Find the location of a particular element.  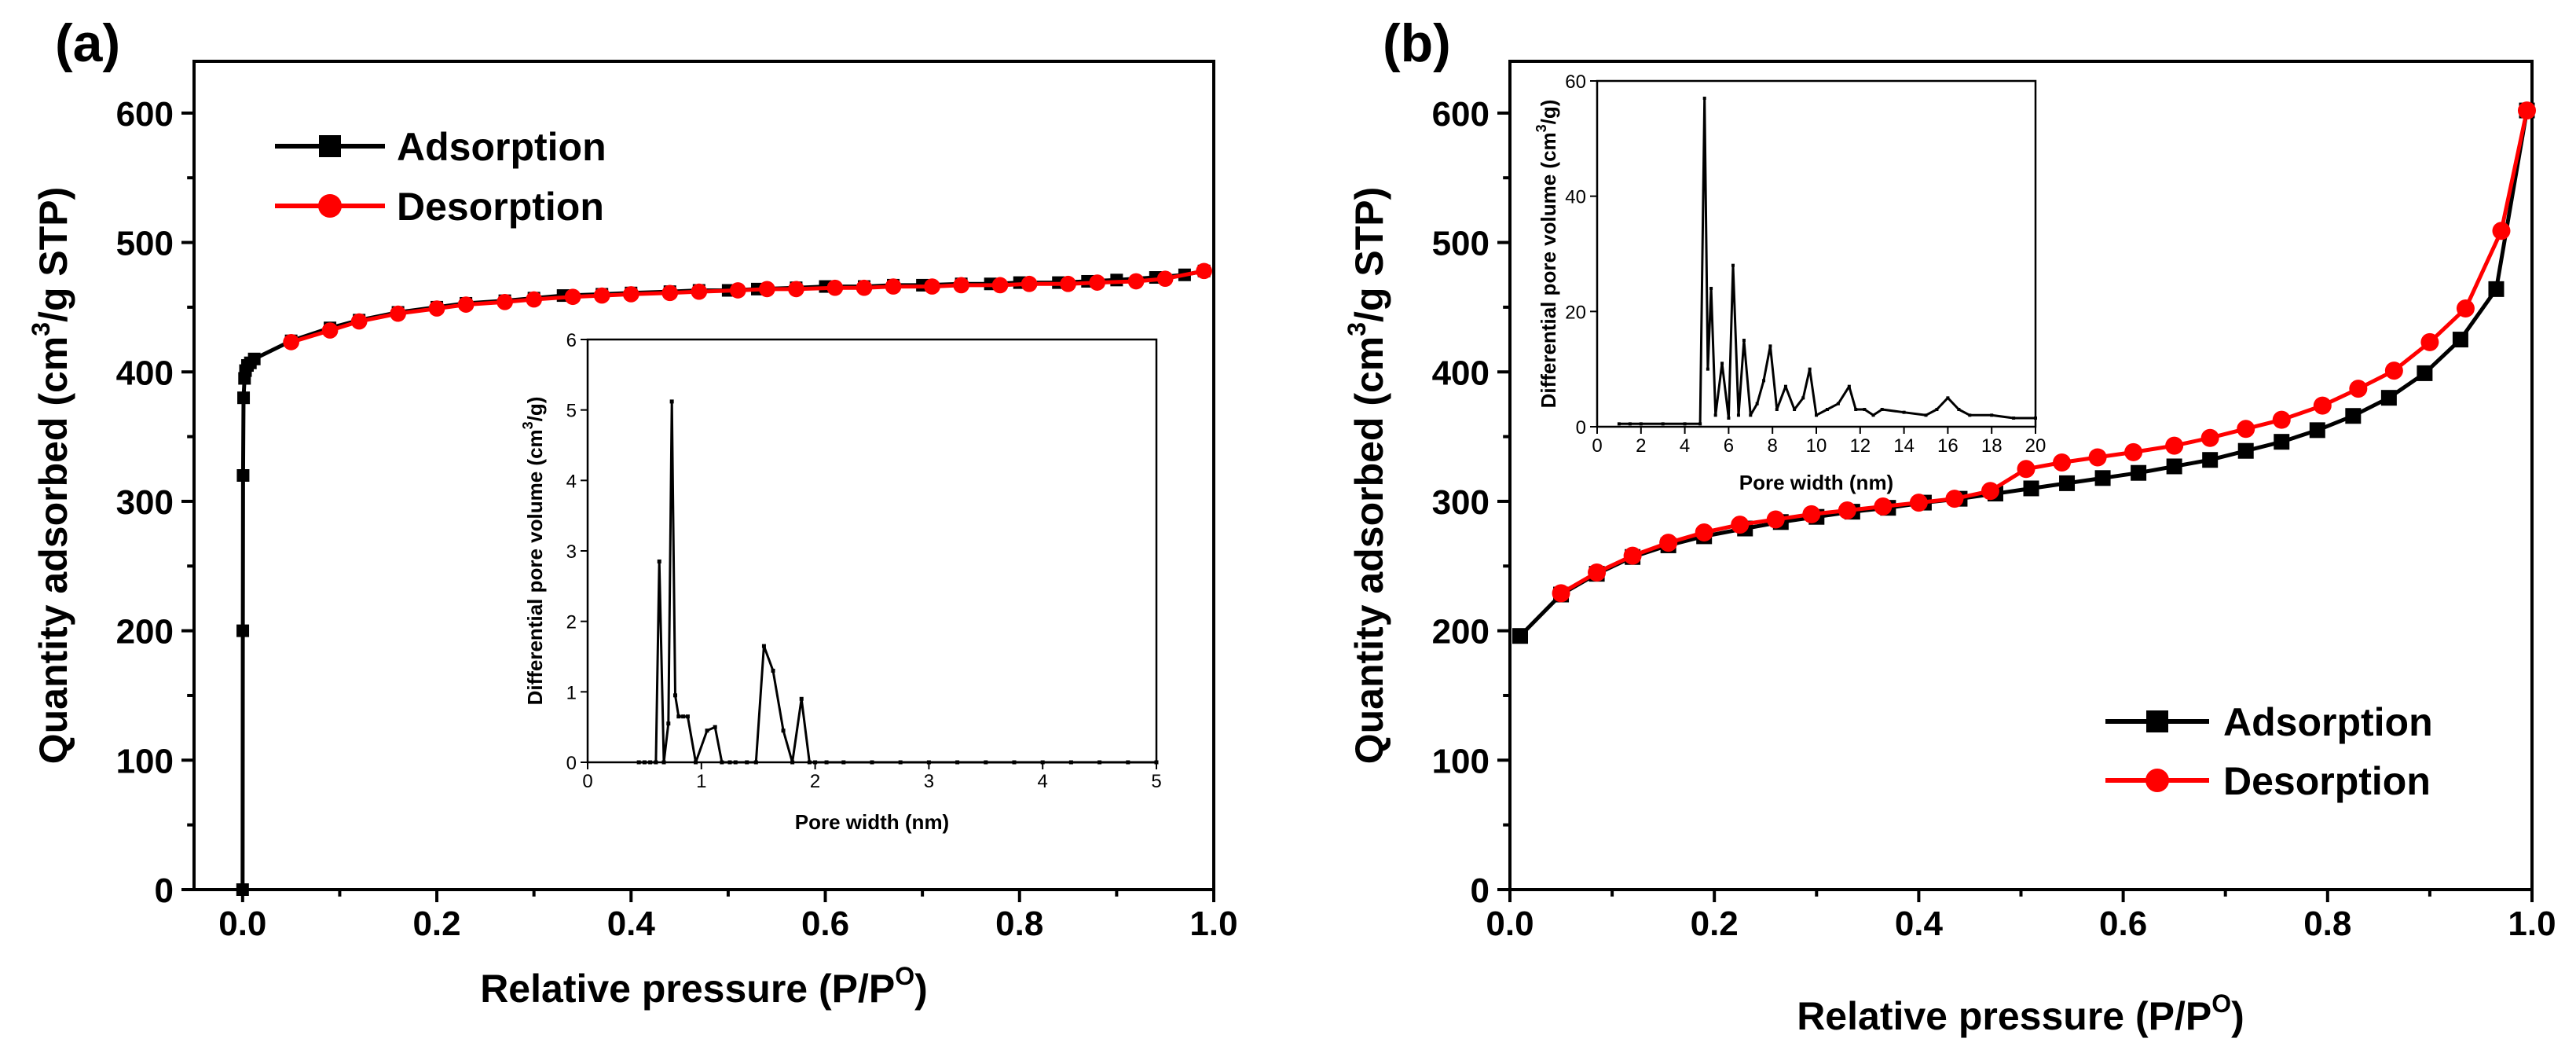

y-tick-label: 6 is located at coordinates (571, 341).